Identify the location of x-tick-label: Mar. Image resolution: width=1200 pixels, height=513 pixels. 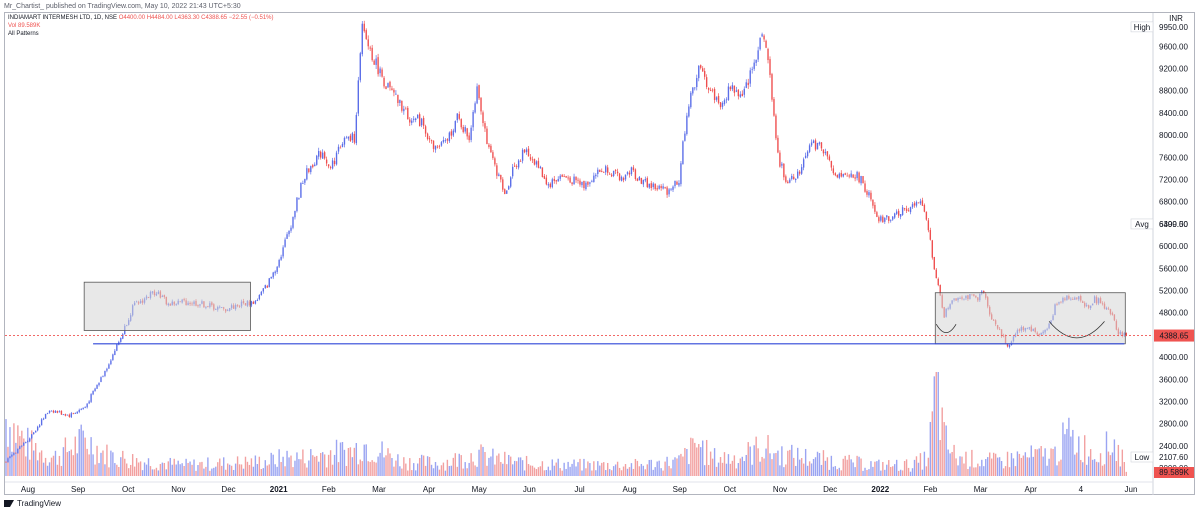
(981, 489).